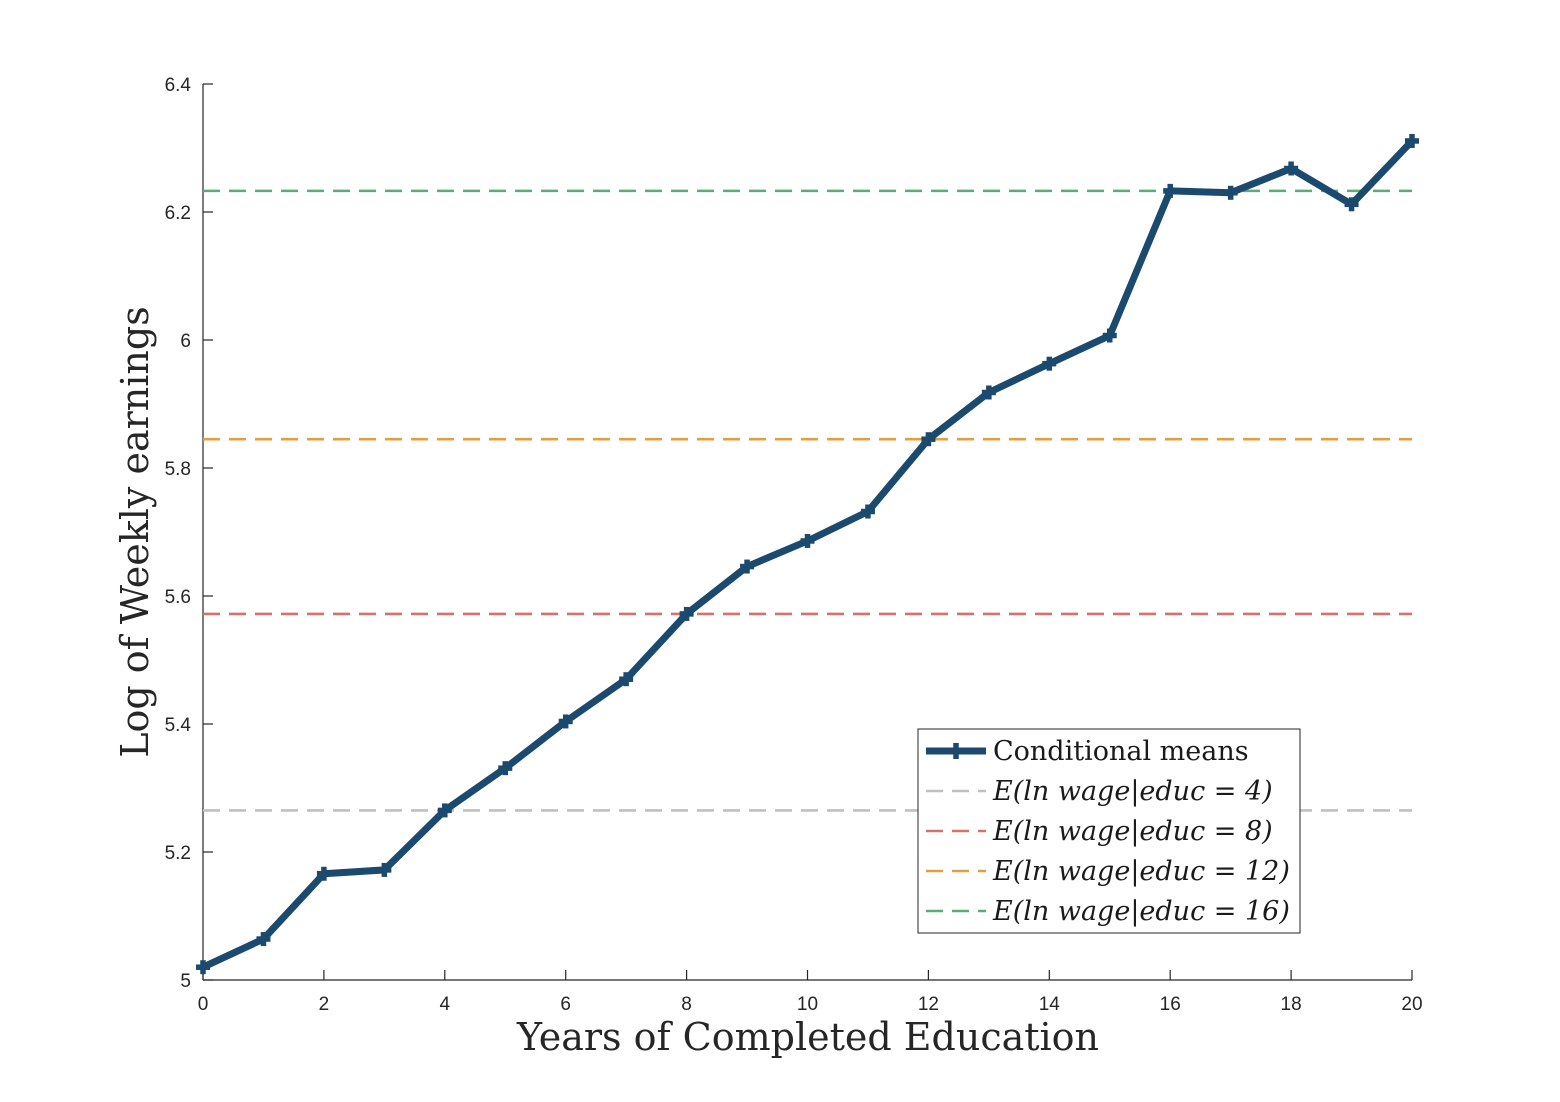 The height and width of the screenshot is (1102, 1560). Describe the element at coordinates (565, 1004) in the screenshot. I see `x-tick-label: 6` at that location.